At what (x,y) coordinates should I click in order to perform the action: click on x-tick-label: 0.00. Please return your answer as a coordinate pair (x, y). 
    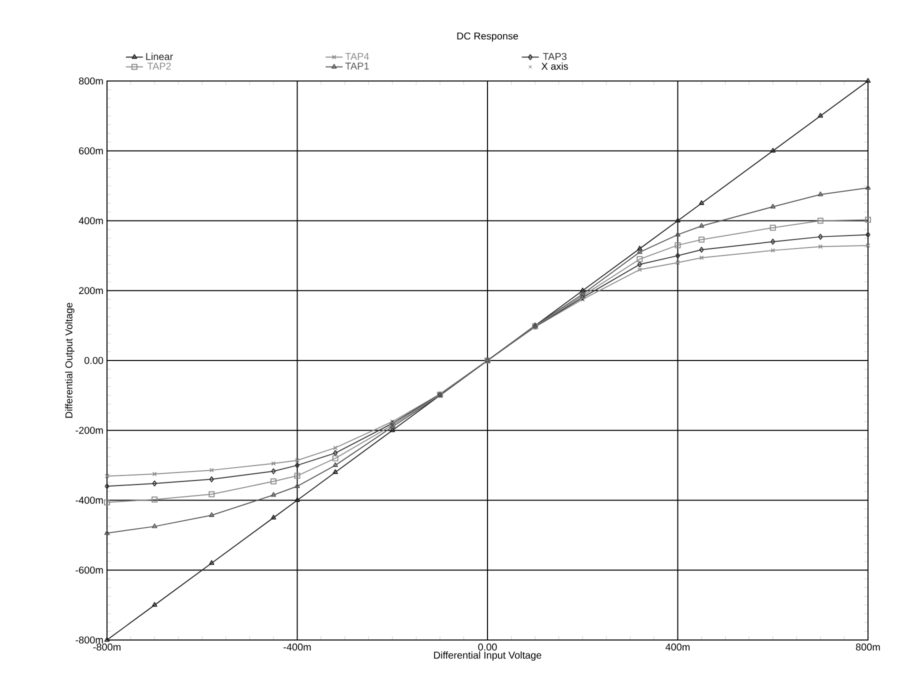
    Looking at the image, I should click on (487, 647).